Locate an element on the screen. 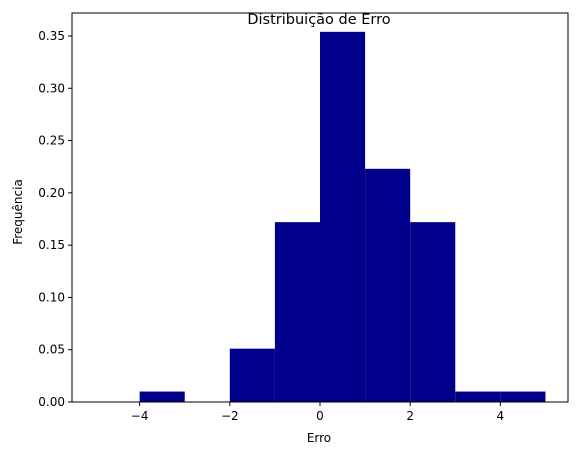 This screenshot has width=576, height=455. y-tick-label: 0.00 is located at coordinates (51, 402).